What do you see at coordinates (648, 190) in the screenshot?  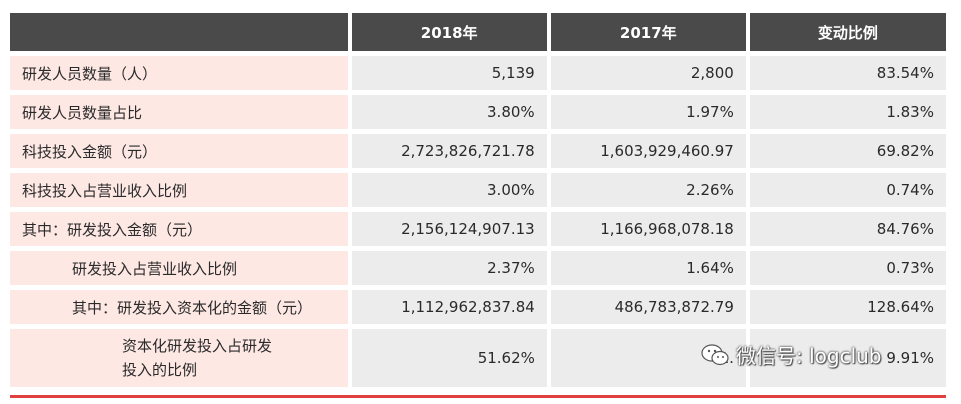 I see `value-2017: 2.26%` at bounding box center [648, 190].